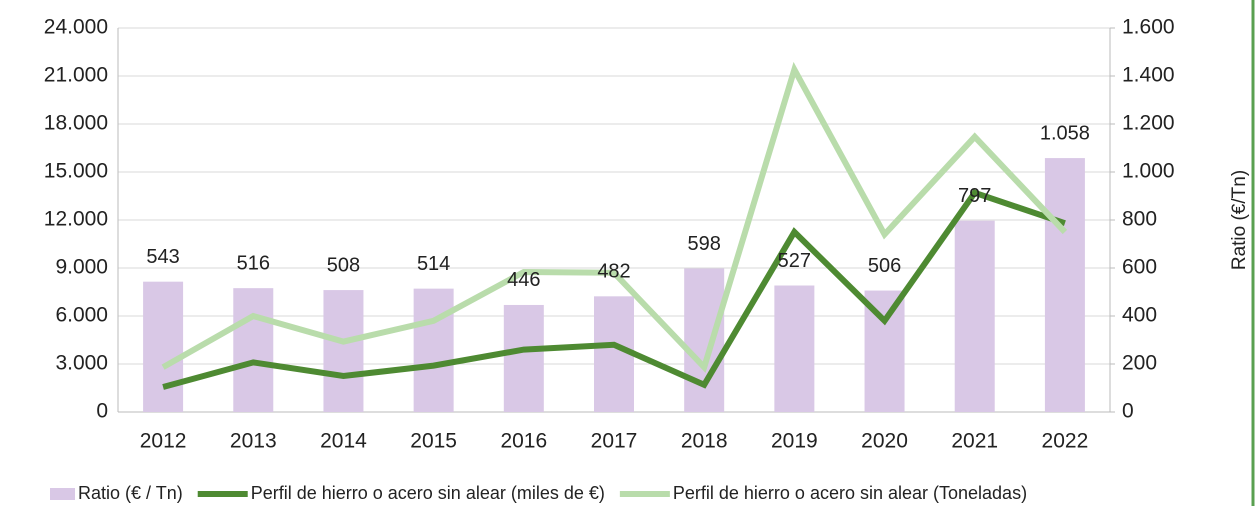 The height and width of the screenshot is (506, 1257). What do you see at coordinates (76, 219) in the screenshot?
I see `y-tick-label: 12.000` at bounding box center [76, 219].